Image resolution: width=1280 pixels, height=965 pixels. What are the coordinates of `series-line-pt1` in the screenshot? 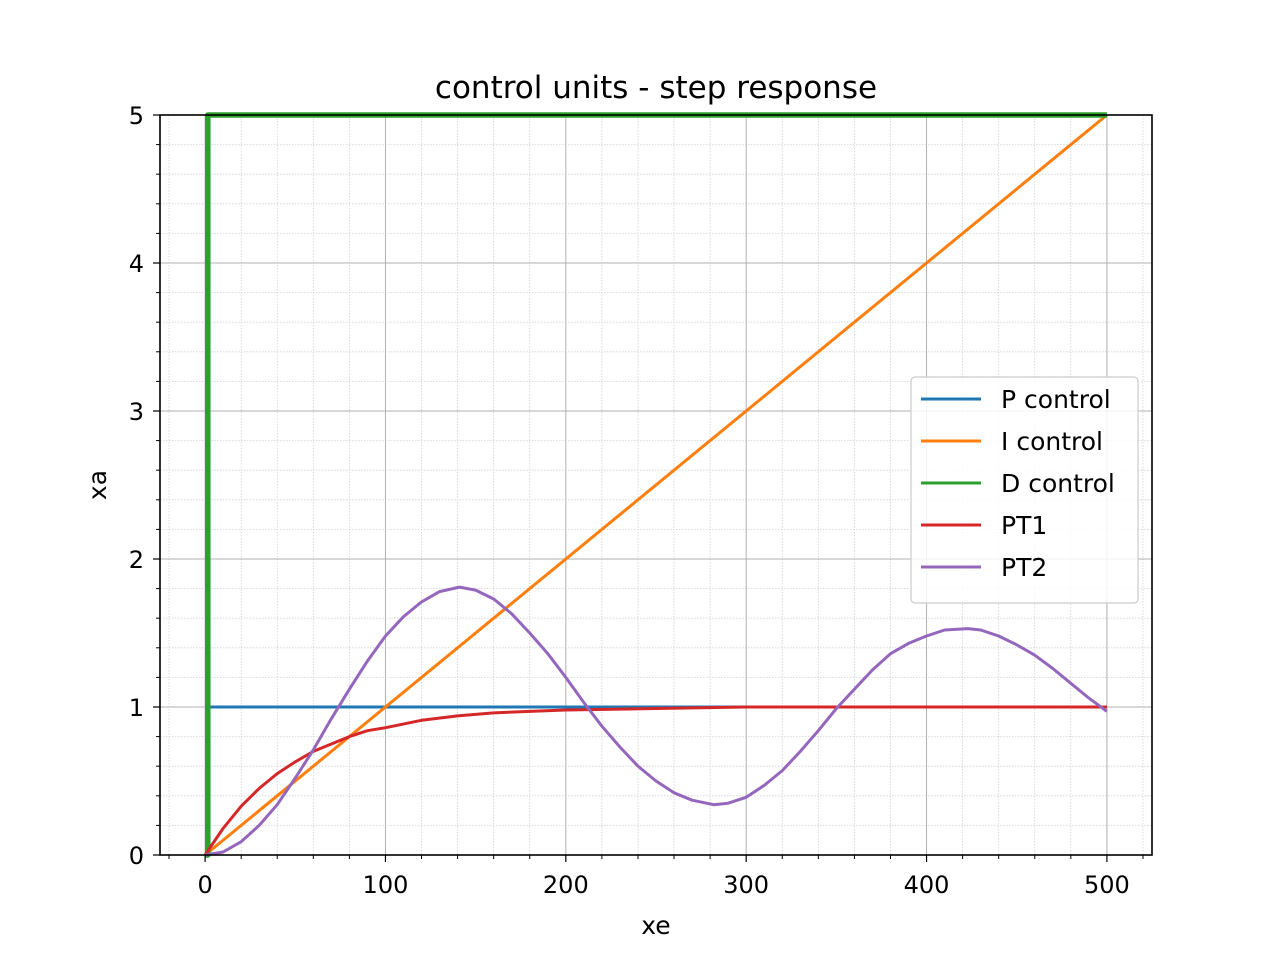 It's located at (655, 780).